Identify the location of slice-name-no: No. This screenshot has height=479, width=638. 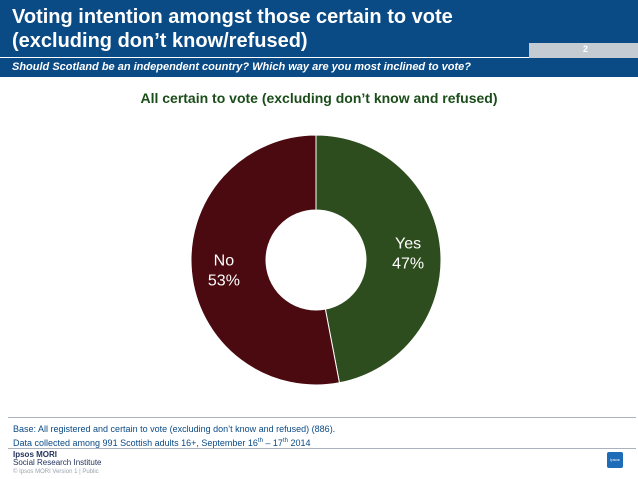
(224, 261).